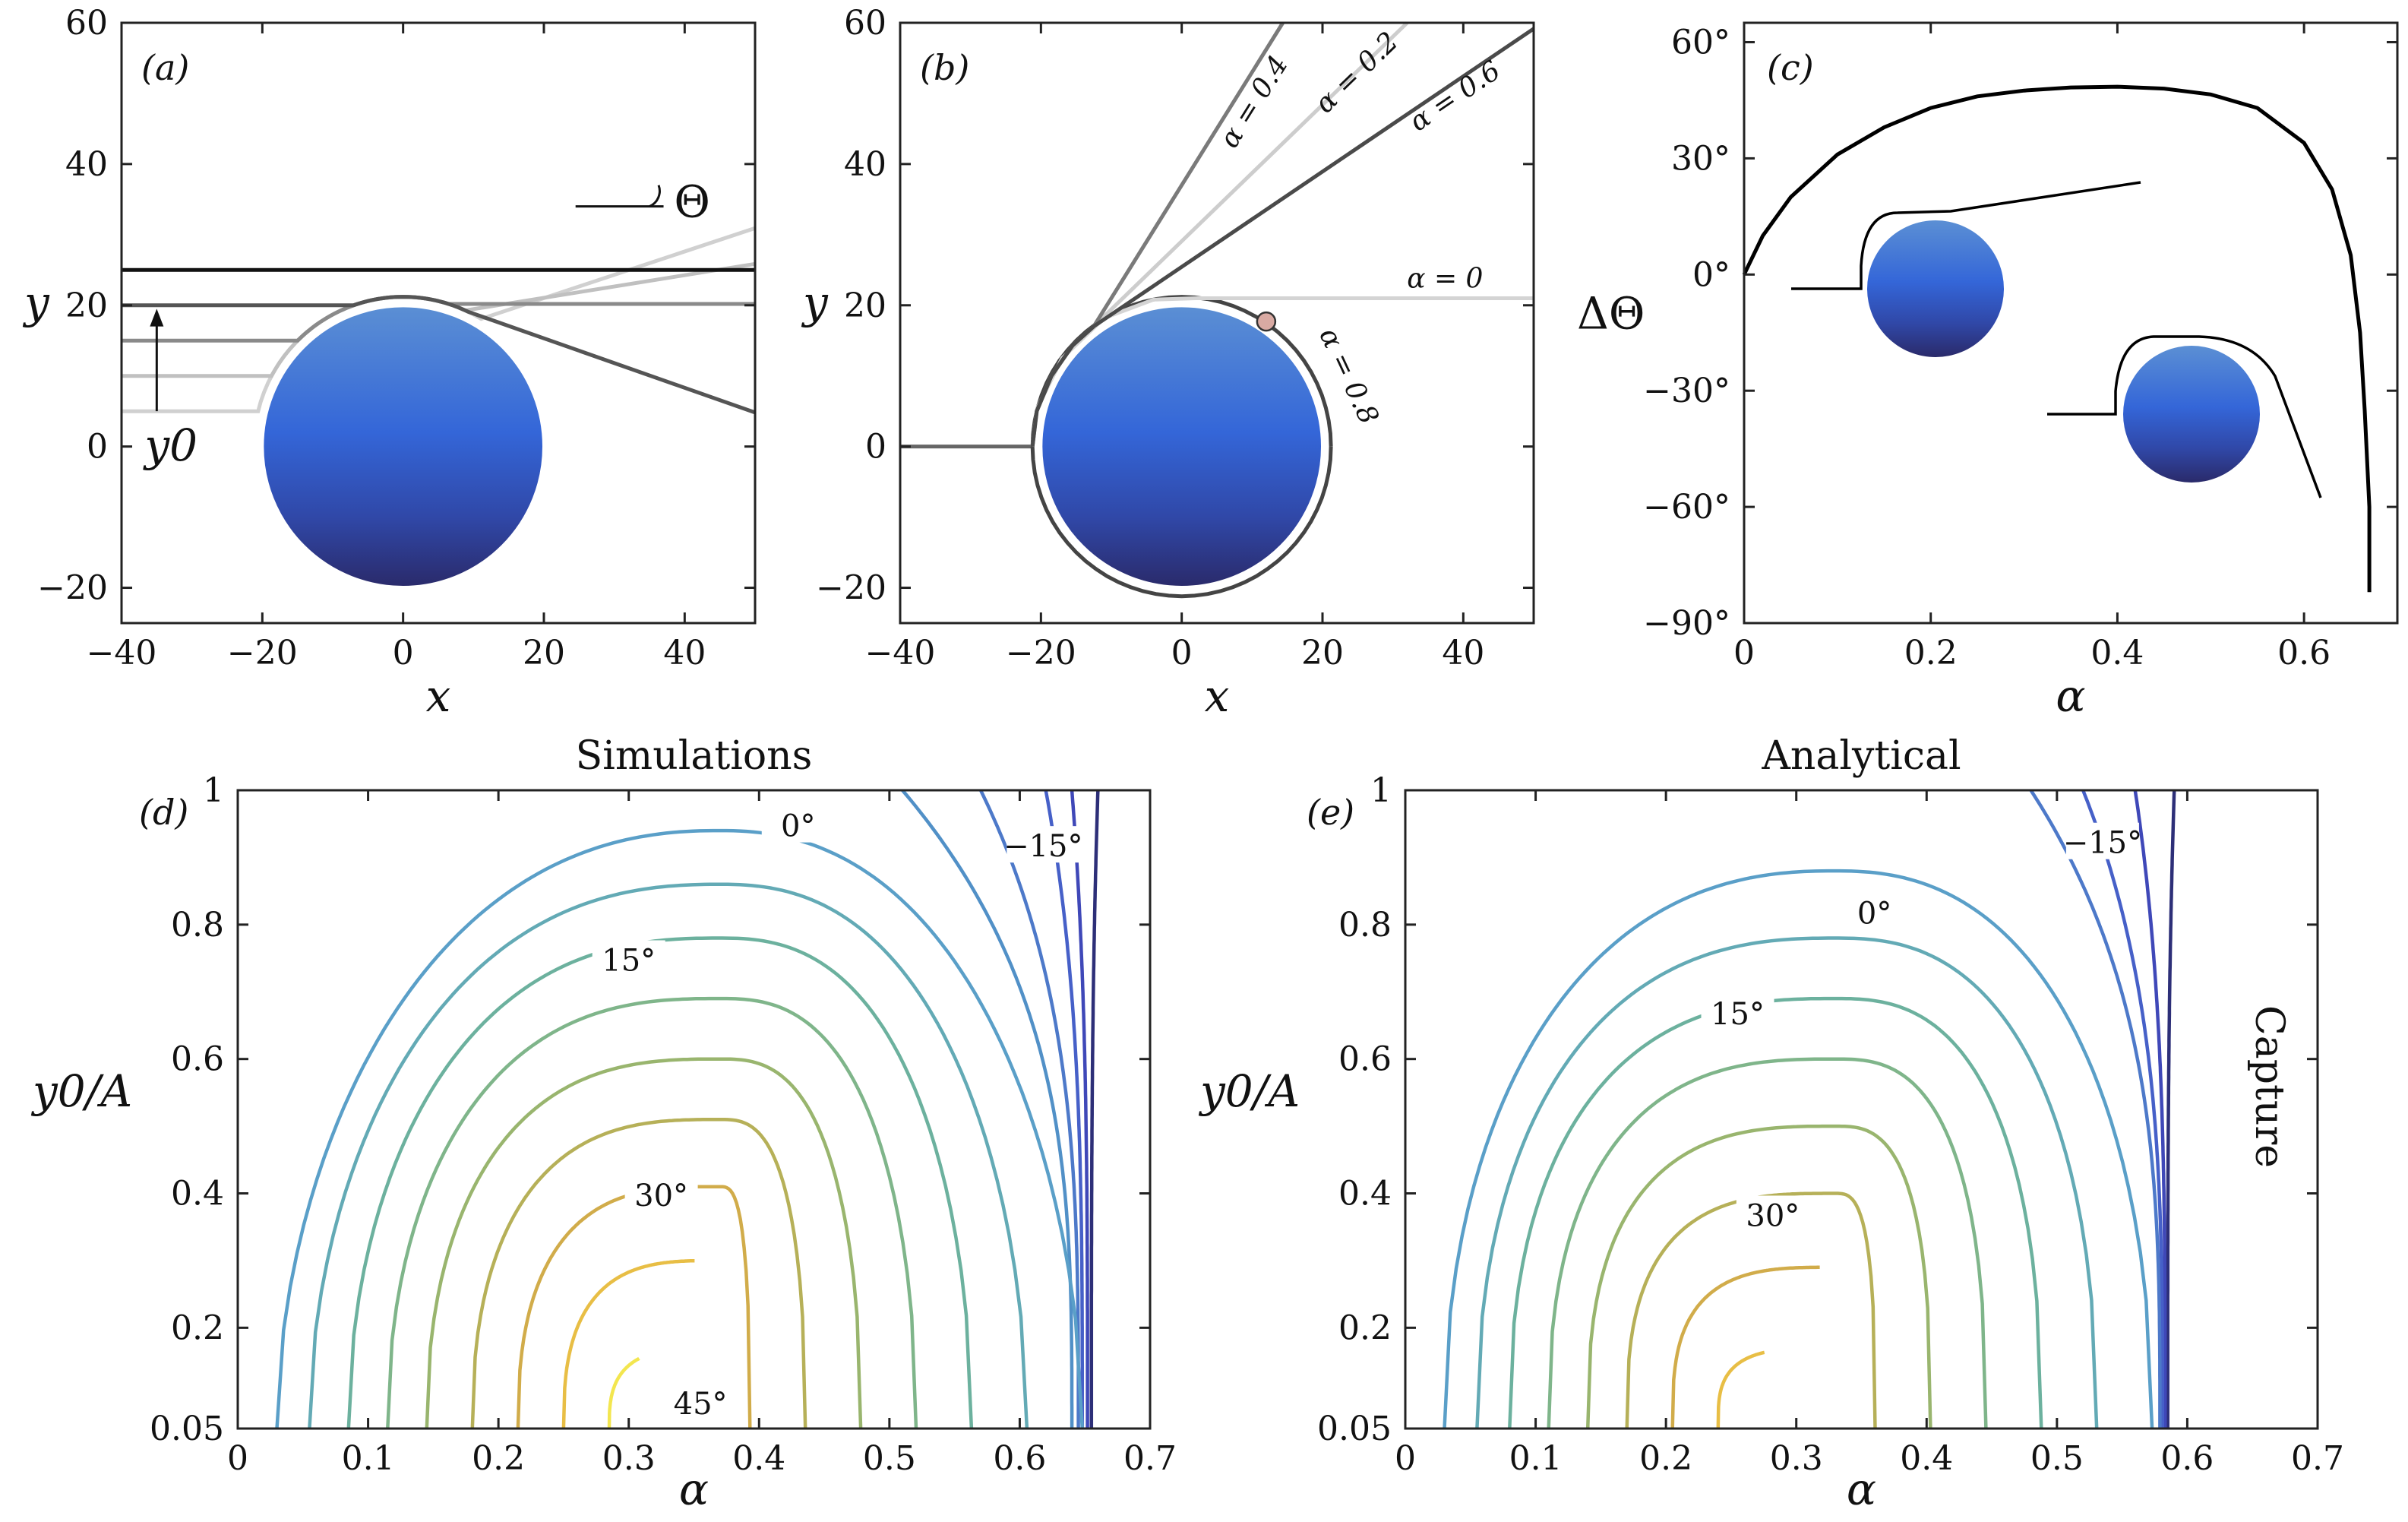 The image size is (2408, 1522). Describe the element at coordinates (815, 302) in the screenshot. I see `panel-b-ylabel: y` at that location.